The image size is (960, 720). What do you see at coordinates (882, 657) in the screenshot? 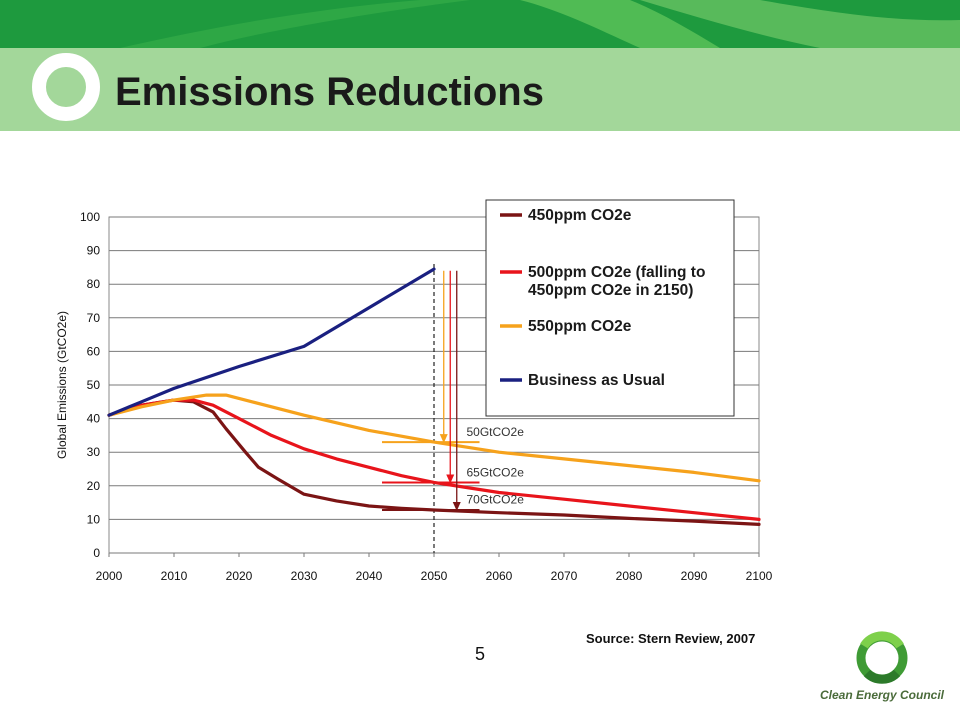
I see `logo-ring-icon` at bounding box center [882, 657].